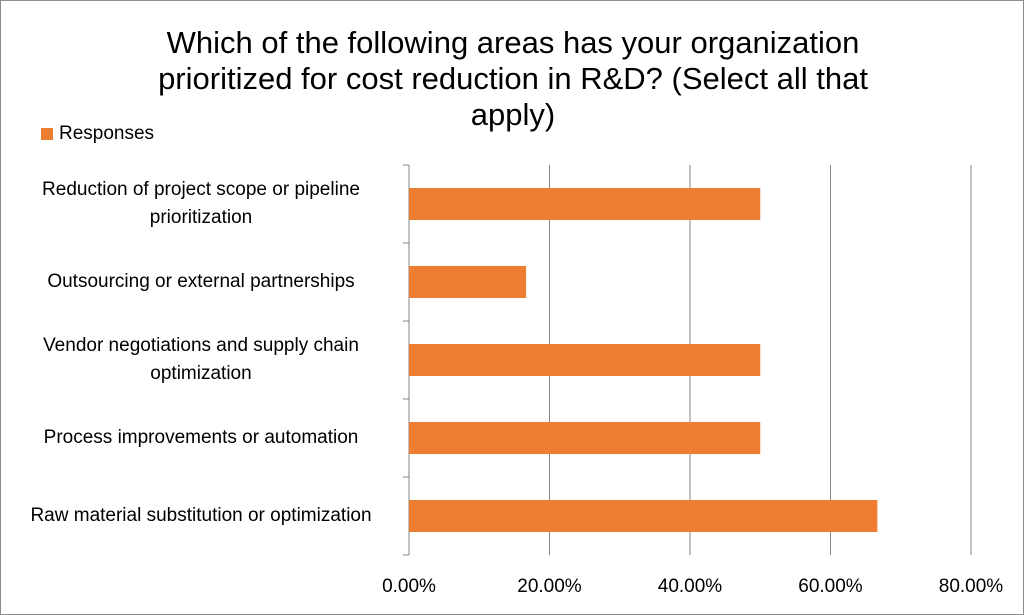 Image resolution: width=1024 pixels, height=615 pixels. What do you see at coordinates (201, 437) in the screenshot?
I see `y-tick-label: Process improvements or automation` at bounding box center [201, 437].